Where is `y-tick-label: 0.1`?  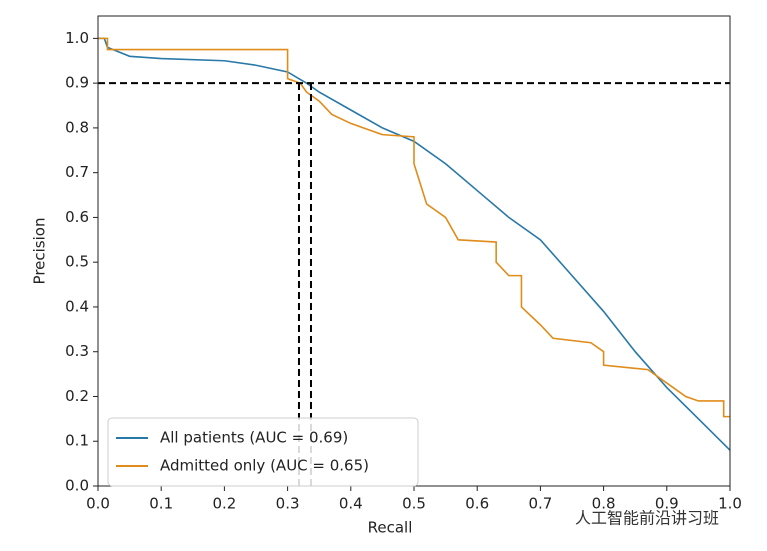
y-tick-label: 0.1 is located at coordinates (77, 441).